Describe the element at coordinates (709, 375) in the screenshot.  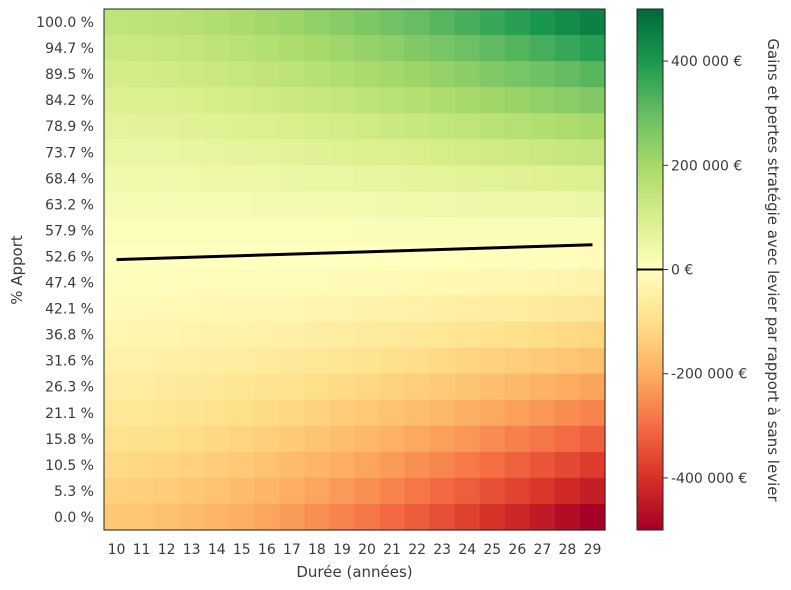
I see `colorbar-tick-label: -200 000 €` at that location.